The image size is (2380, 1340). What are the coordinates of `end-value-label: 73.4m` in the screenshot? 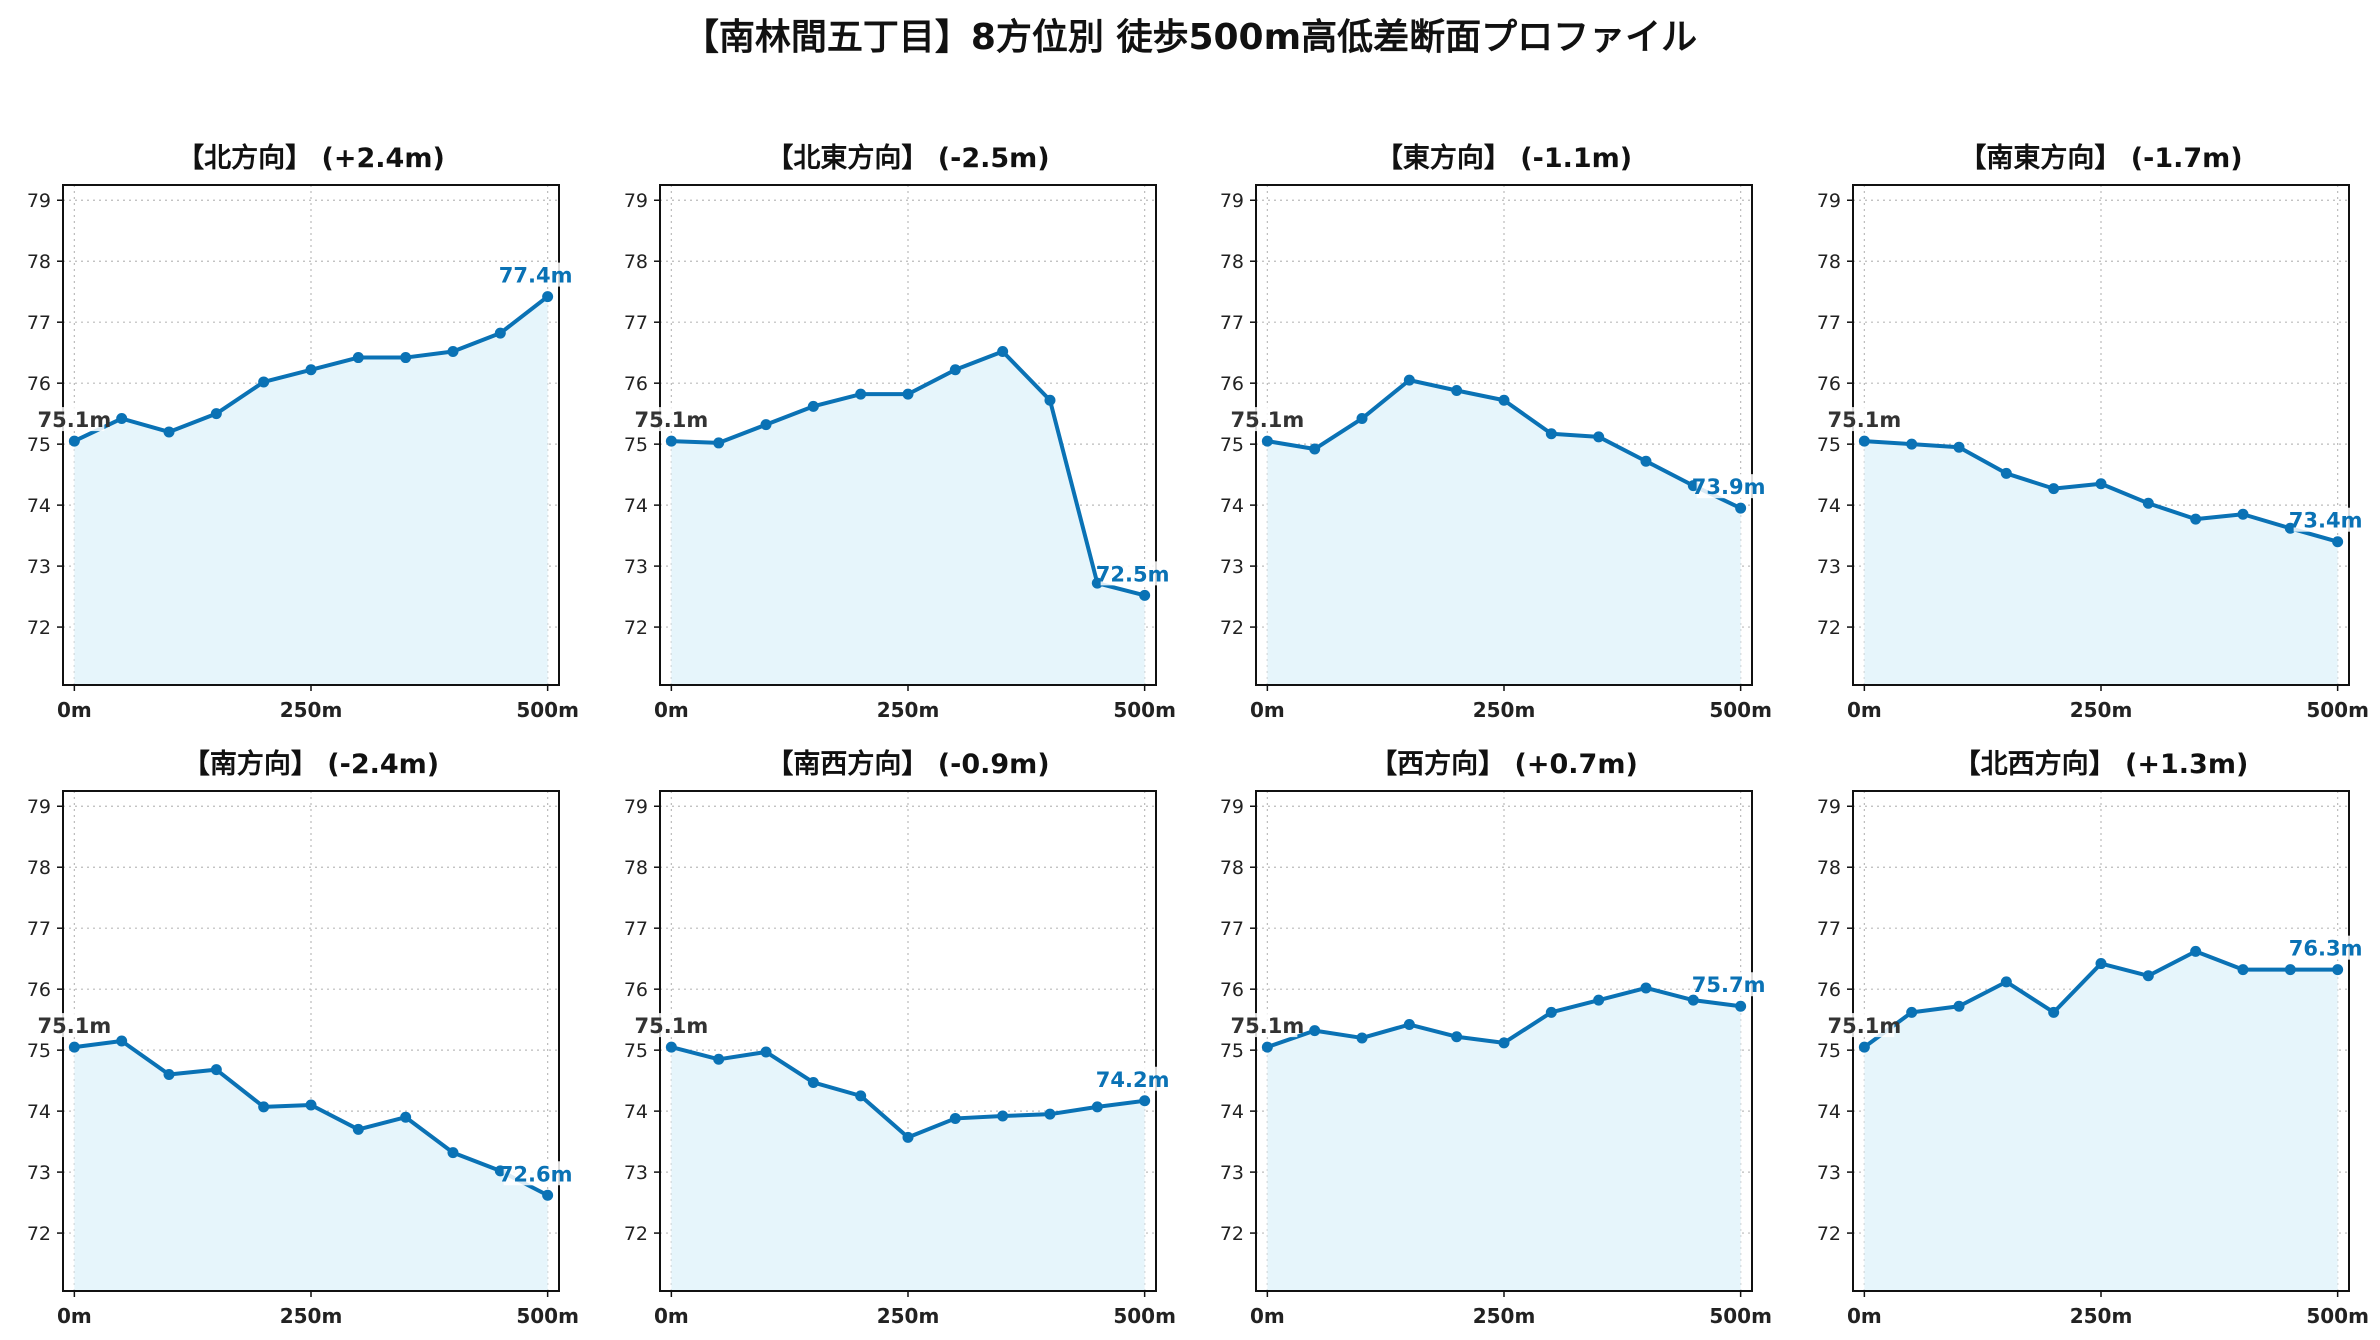 It's located at (2326, 521).